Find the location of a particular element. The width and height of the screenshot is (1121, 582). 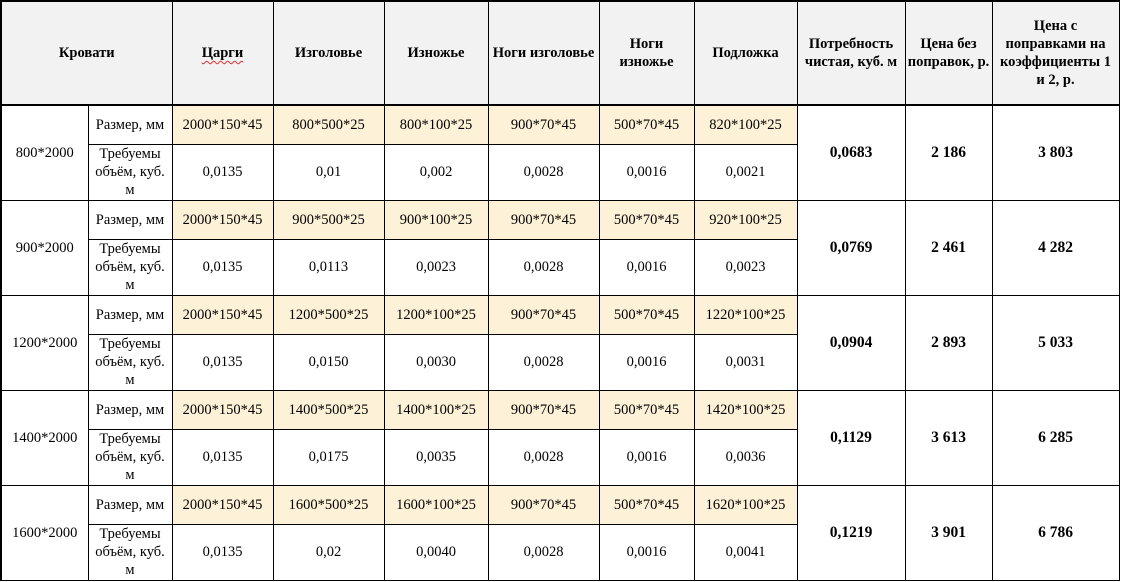

volume-cell-base: 0,0041 is located at coordinates (745, 552).